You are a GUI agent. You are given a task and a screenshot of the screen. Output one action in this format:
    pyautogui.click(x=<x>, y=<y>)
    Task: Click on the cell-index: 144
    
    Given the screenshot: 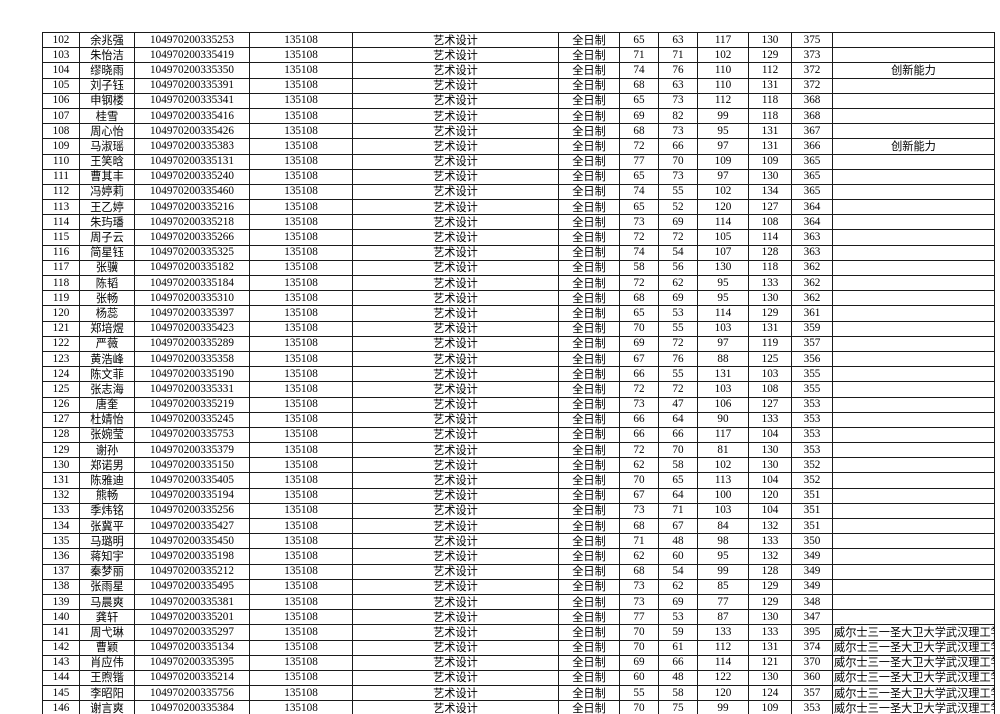 What is the action you would take?
    pyautogui.click(x=61, y=678)
    